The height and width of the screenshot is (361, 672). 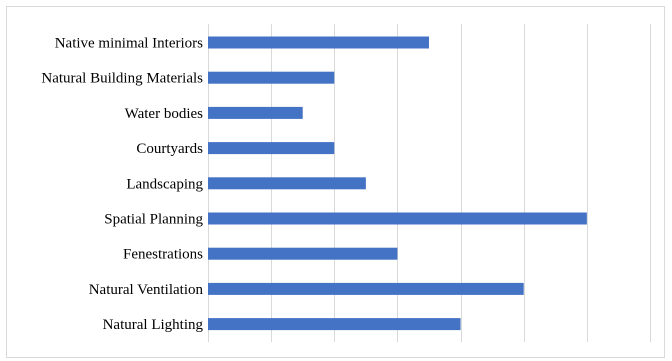 I want to click on category-label: Water bodies, so click(x=164, y=114).